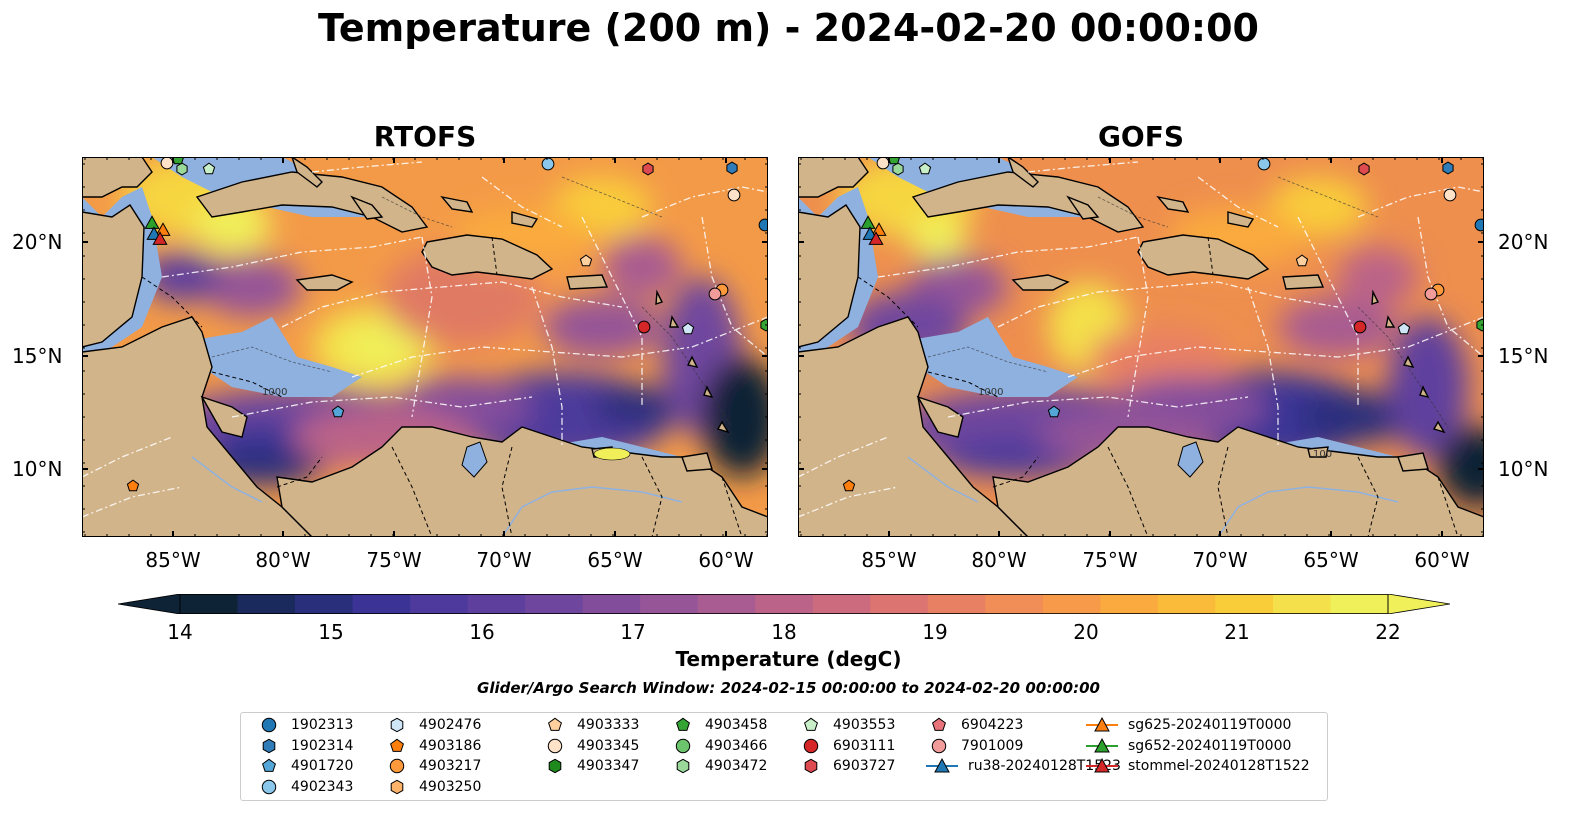 The width and height of the screenshot is (1577, 827). What do you see at coordinates (149, 604) in the screenshot?
I see `colorbar-extend-low` at bounding box center [149, 604].